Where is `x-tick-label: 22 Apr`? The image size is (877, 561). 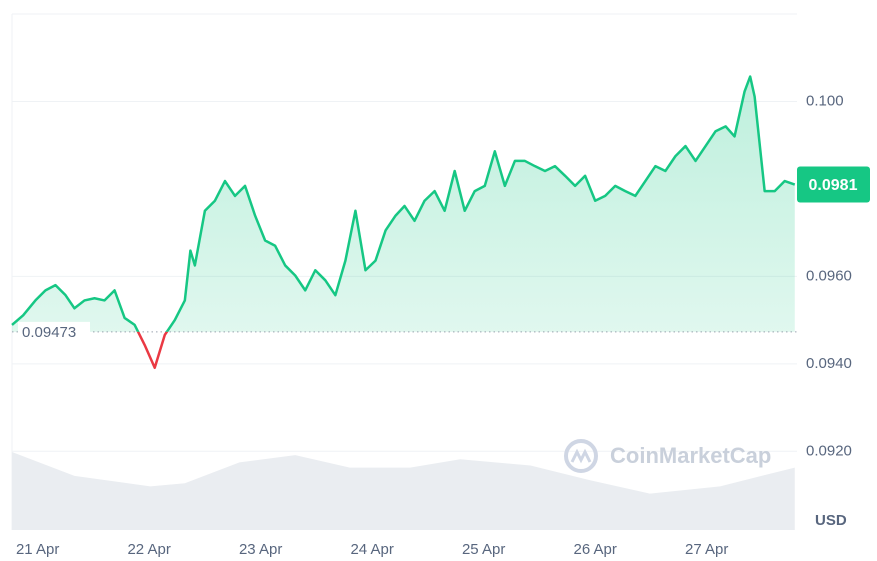
x-tick-label: 22 Apr is located at coordinates (148, 549).